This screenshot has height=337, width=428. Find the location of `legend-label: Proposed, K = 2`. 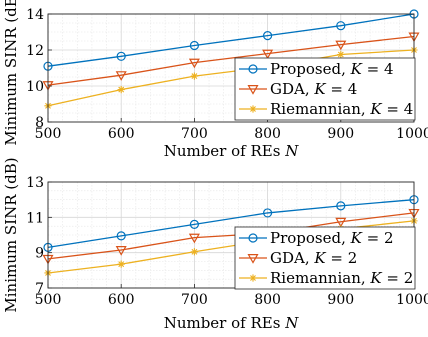

legend-label: Proposed, K = 2 is located at coordinates (332, 238).